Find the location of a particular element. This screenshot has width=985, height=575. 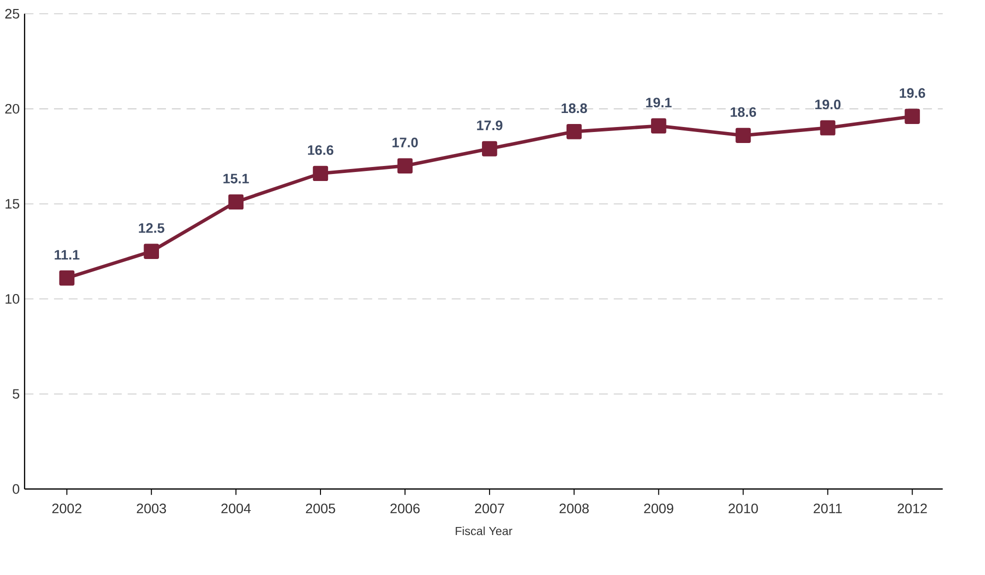

y-tick-label: 20 is located at coordinates (12, 109).